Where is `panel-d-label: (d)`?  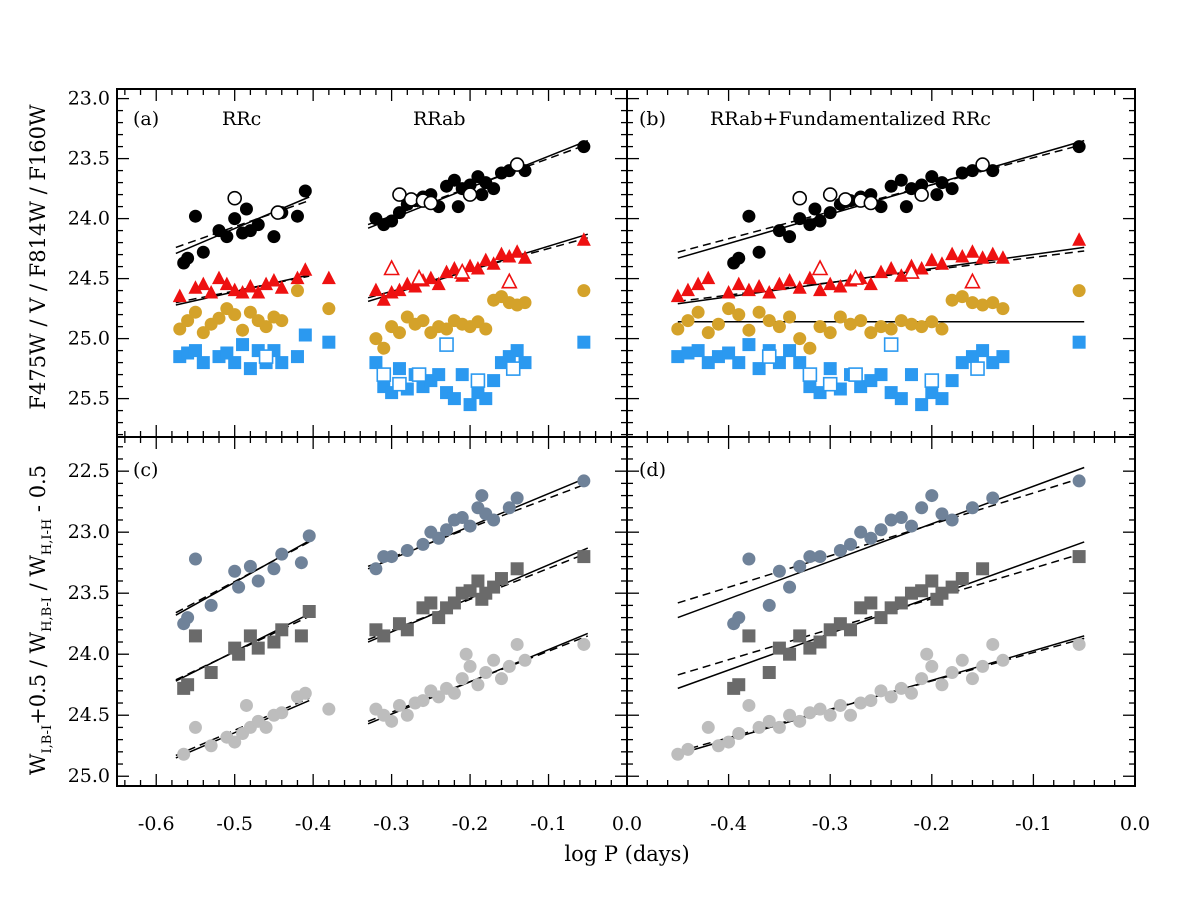
panel-d-label: (d) is located at coordinates (652, 470).